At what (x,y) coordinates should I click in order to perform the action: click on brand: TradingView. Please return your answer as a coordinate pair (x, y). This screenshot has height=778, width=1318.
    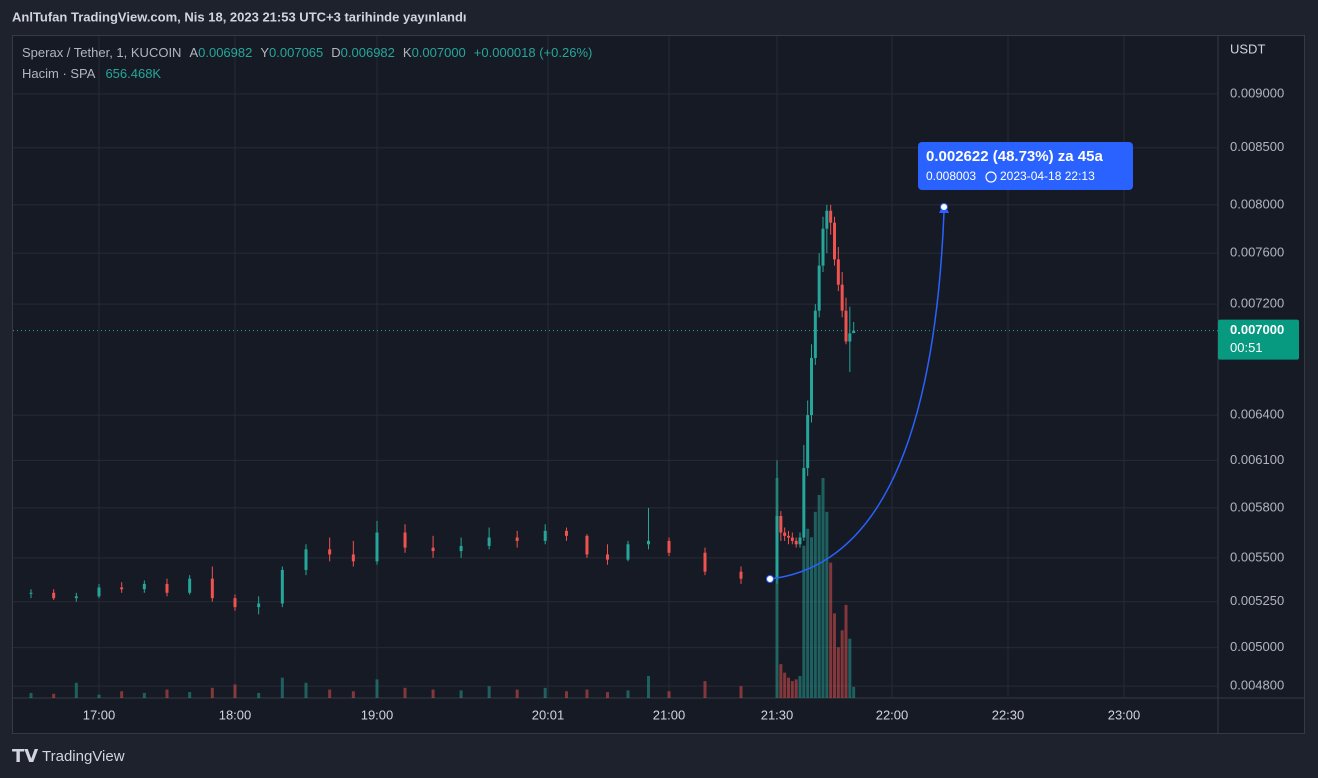
    Looking at the image, I should click on (83, 756).